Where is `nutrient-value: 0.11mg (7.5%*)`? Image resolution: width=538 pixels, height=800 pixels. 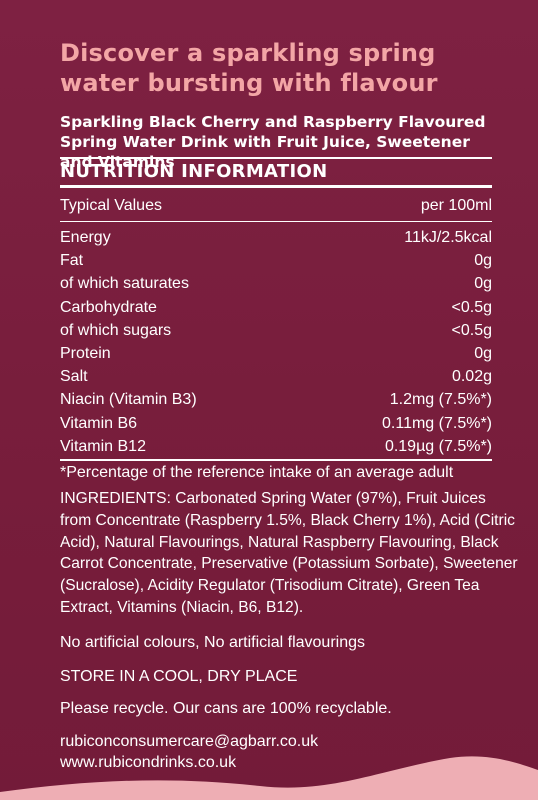
nutrient-value: 0.11mg (7.5%*) is located at coordinates (437, 423).